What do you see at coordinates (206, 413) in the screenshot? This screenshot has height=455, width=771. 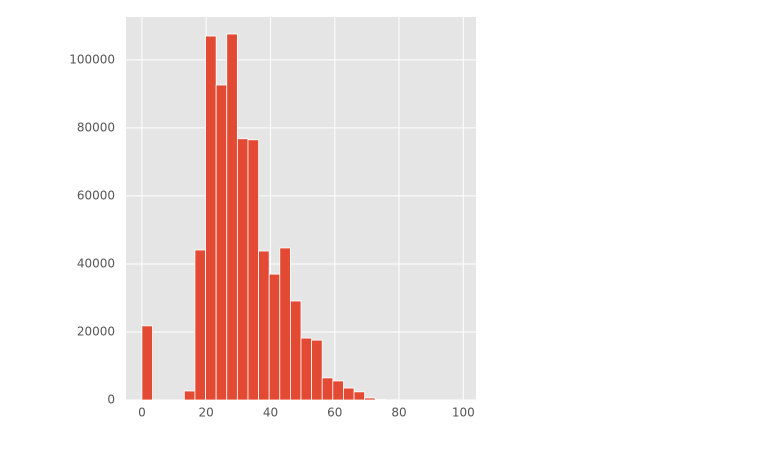 I see `x-tick-label: 20` at bounding box center [206, 413].